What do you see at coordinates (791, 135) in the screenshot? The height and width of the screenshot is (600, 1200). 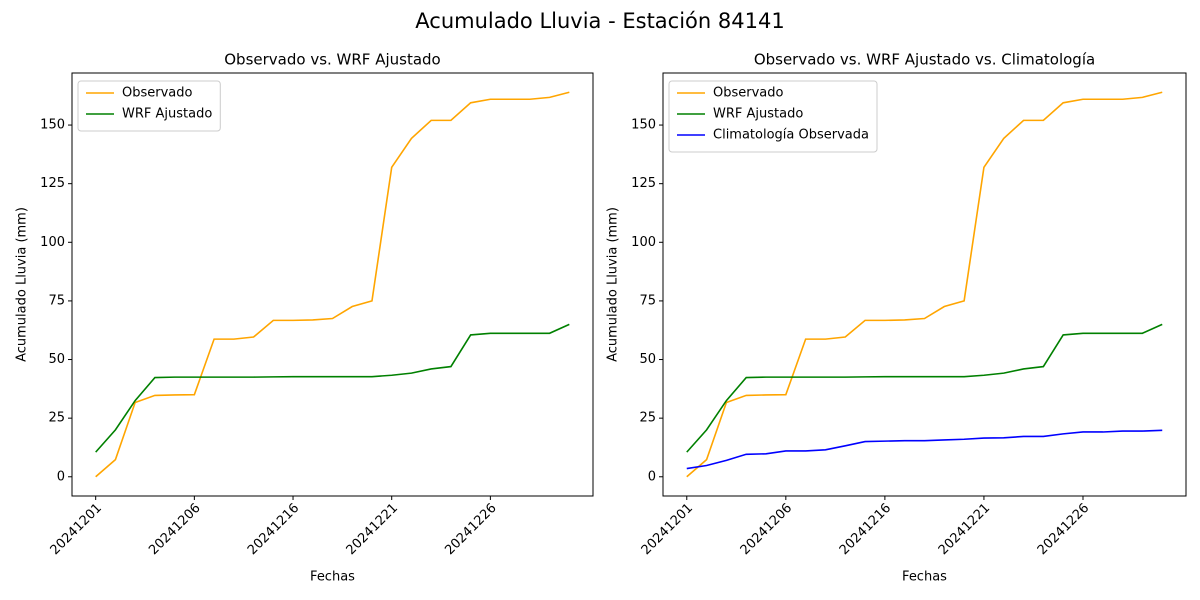 I see `legend-label: Climatología Observada` at bounding box center [791, 135].